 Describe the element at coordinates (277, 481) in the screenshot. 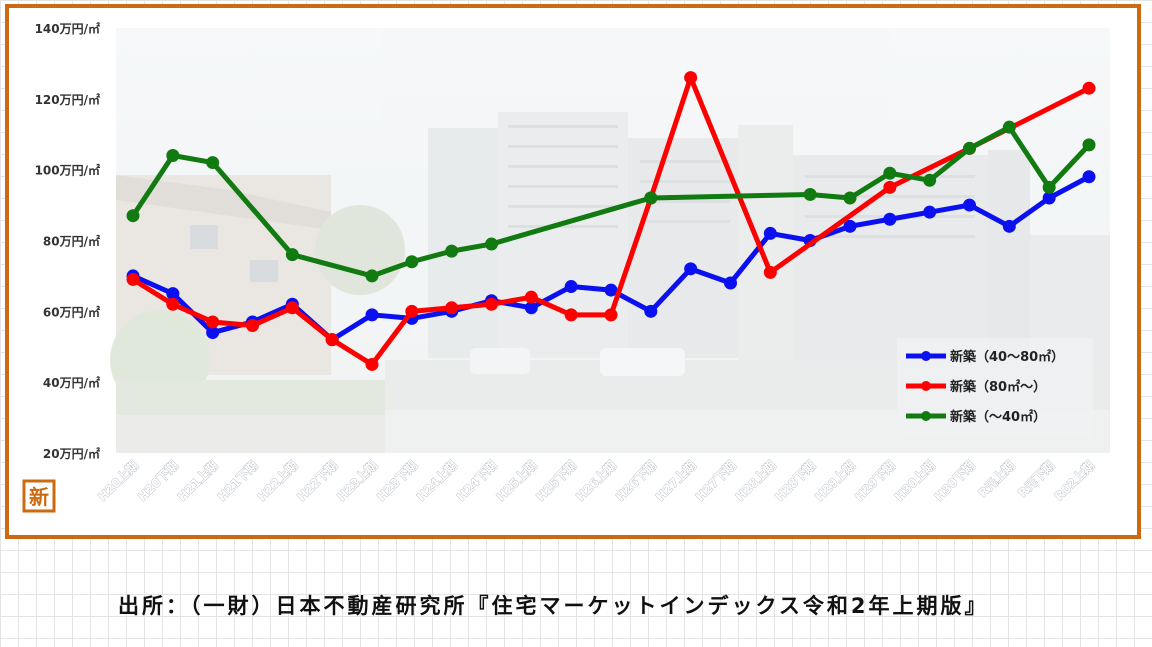

I see `x-tick-label: H22上期` at that location.